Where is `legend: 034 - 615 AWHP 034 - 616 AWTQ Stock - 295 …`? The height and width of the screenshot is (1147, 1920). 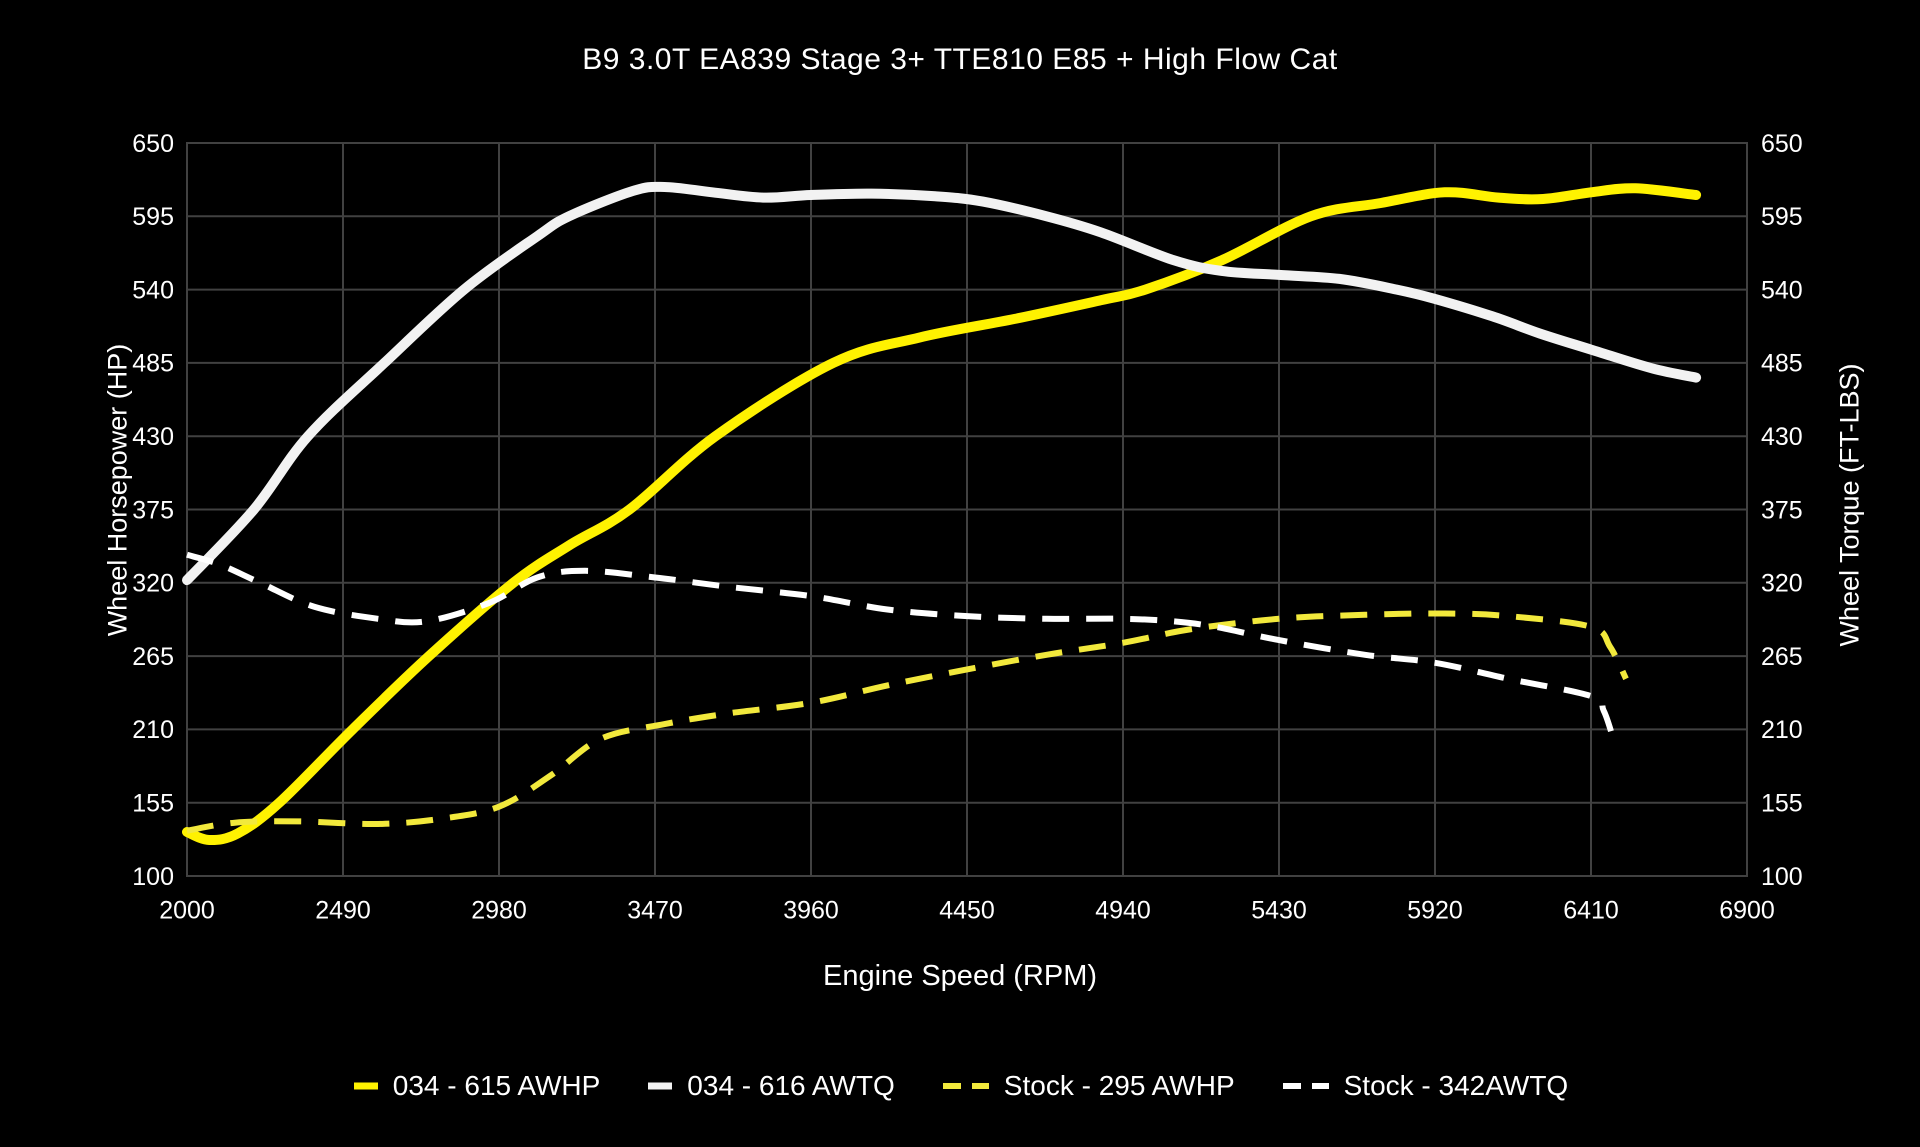
legend: 034 - 615 AWHP 034 - 616 AWTQ Stock - 295 … is located at coordinates (960, 1086).